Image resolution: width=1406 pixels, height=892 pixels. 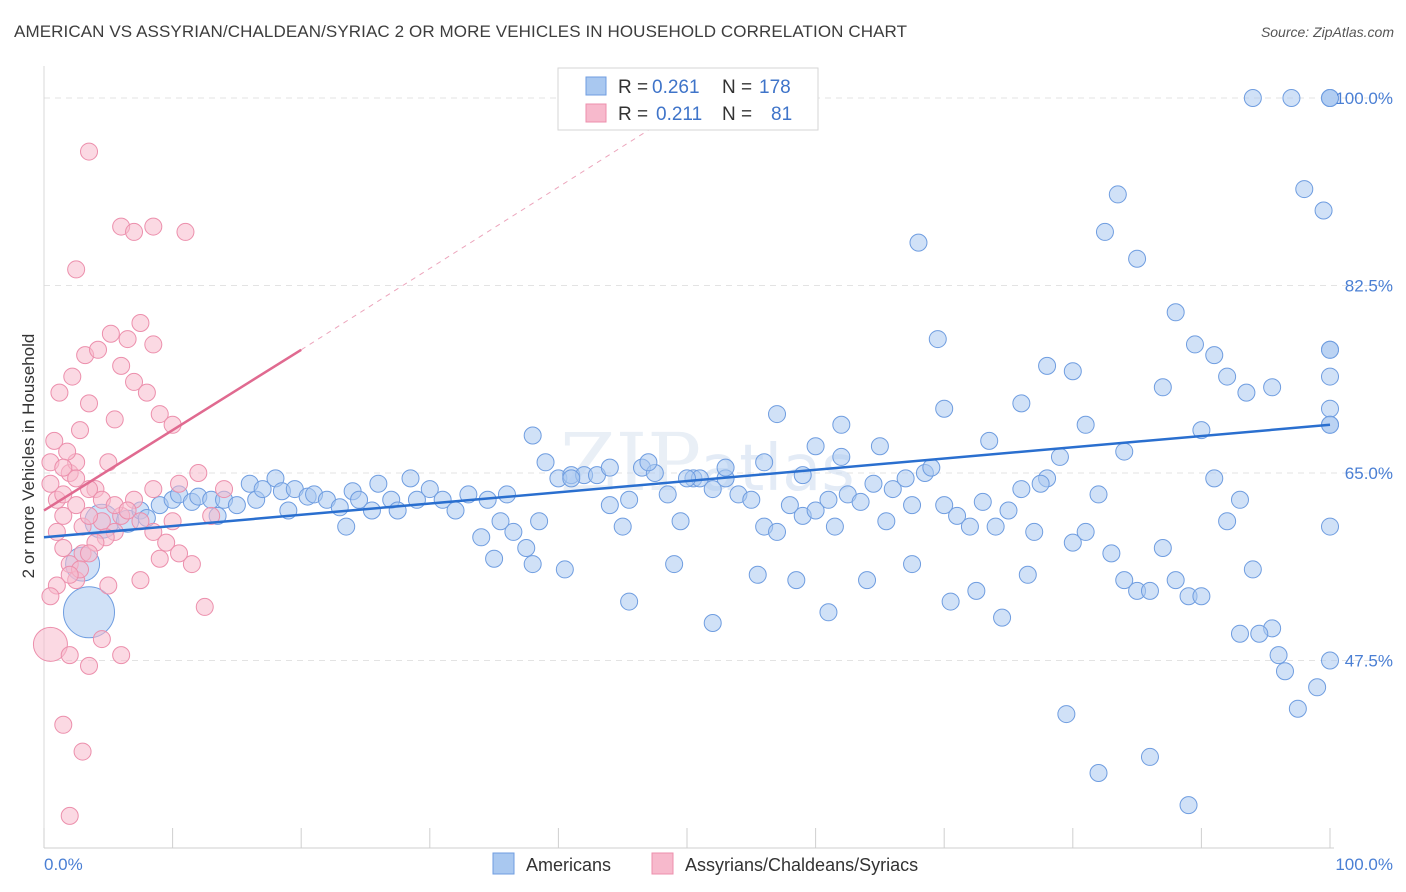 What do you see at coordinates (1369, 473) in the screenshot?
I see `y-tick-label: 65.0%` at bounding box center [1369, 473].